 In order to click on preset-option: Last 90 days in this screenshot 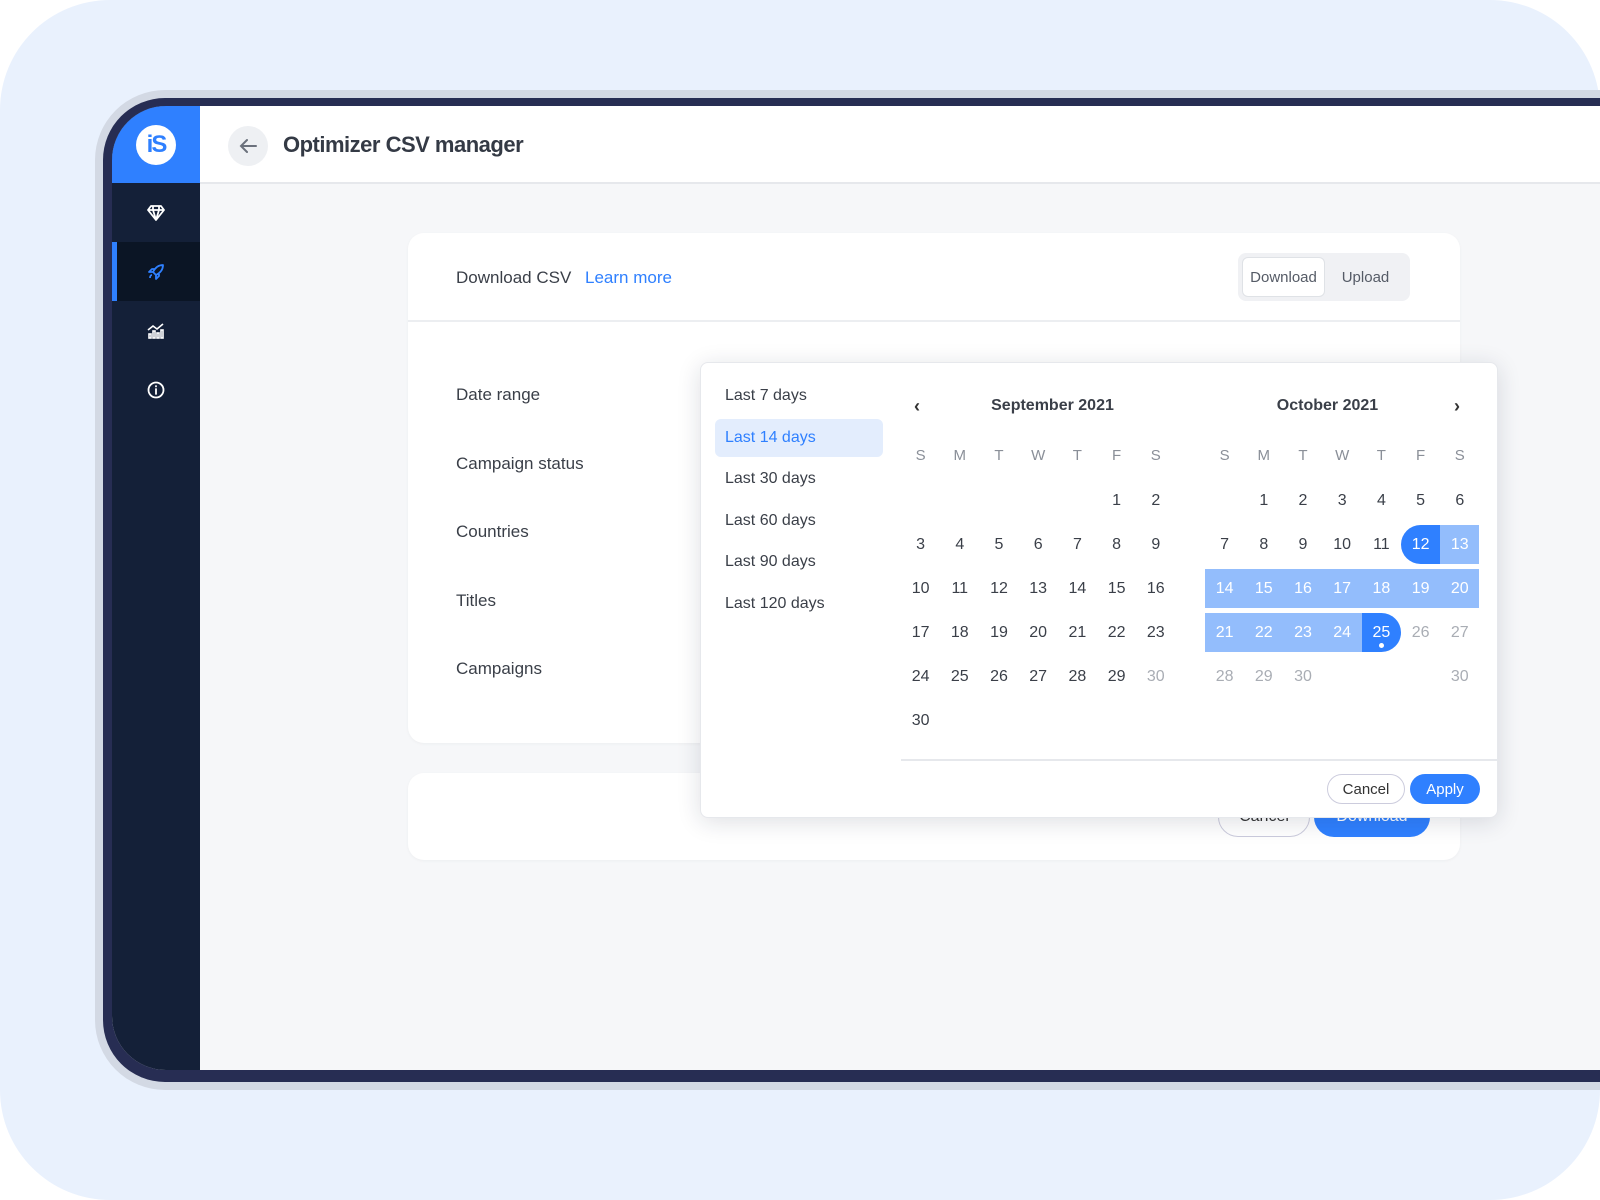, I will do `click(770, 562)`.